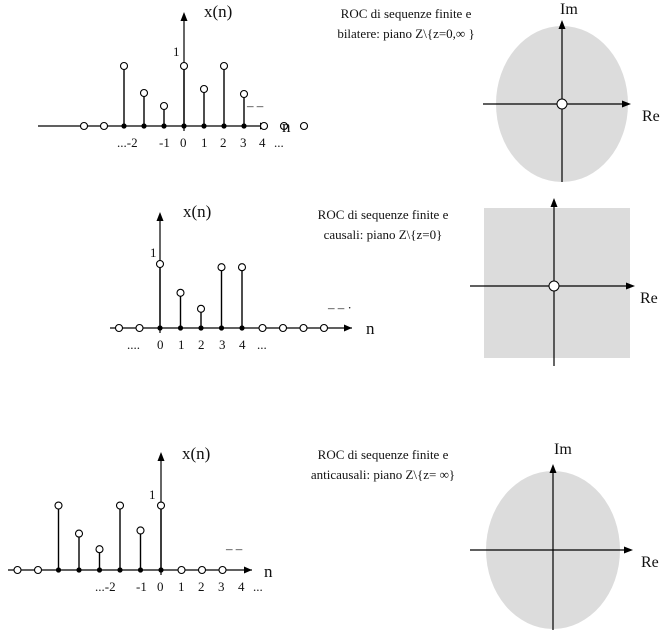 Image resolution: width=668 pixels, height=633 pixels. Describe the element at coordinates (405, 33) in the screenshot. I see `roc-caption-line2: bilatere: piano Z\{z=0,∞ }` at that location.